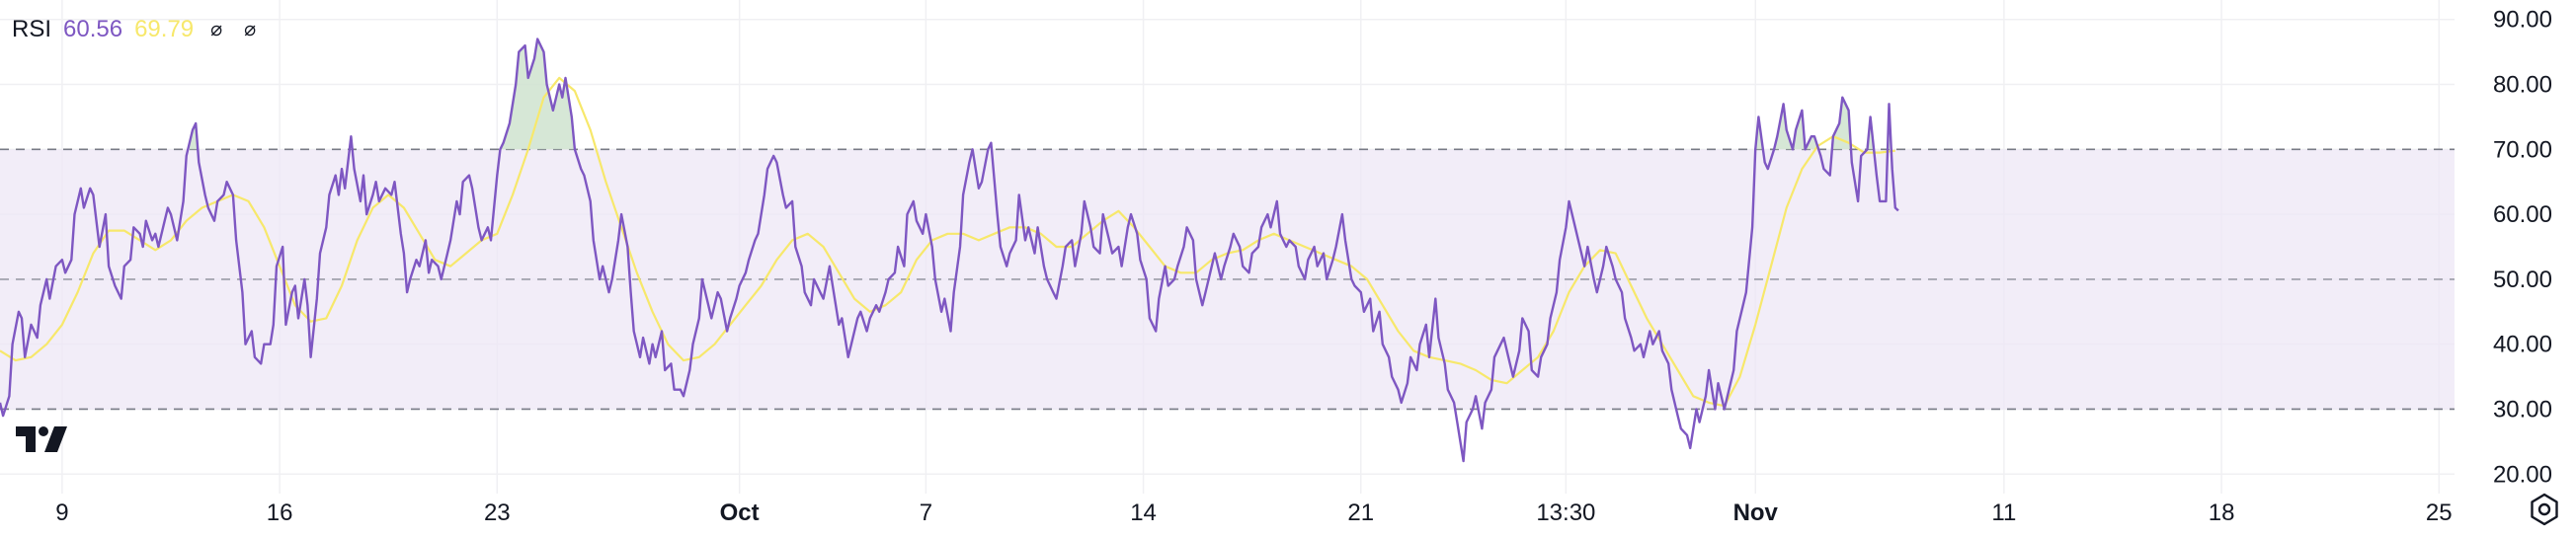 This screenshot has width=2576, height=538. Describe the element at coordinates (93, 29) in the screenshot. I see `rsi-value: 60.56` at that location.